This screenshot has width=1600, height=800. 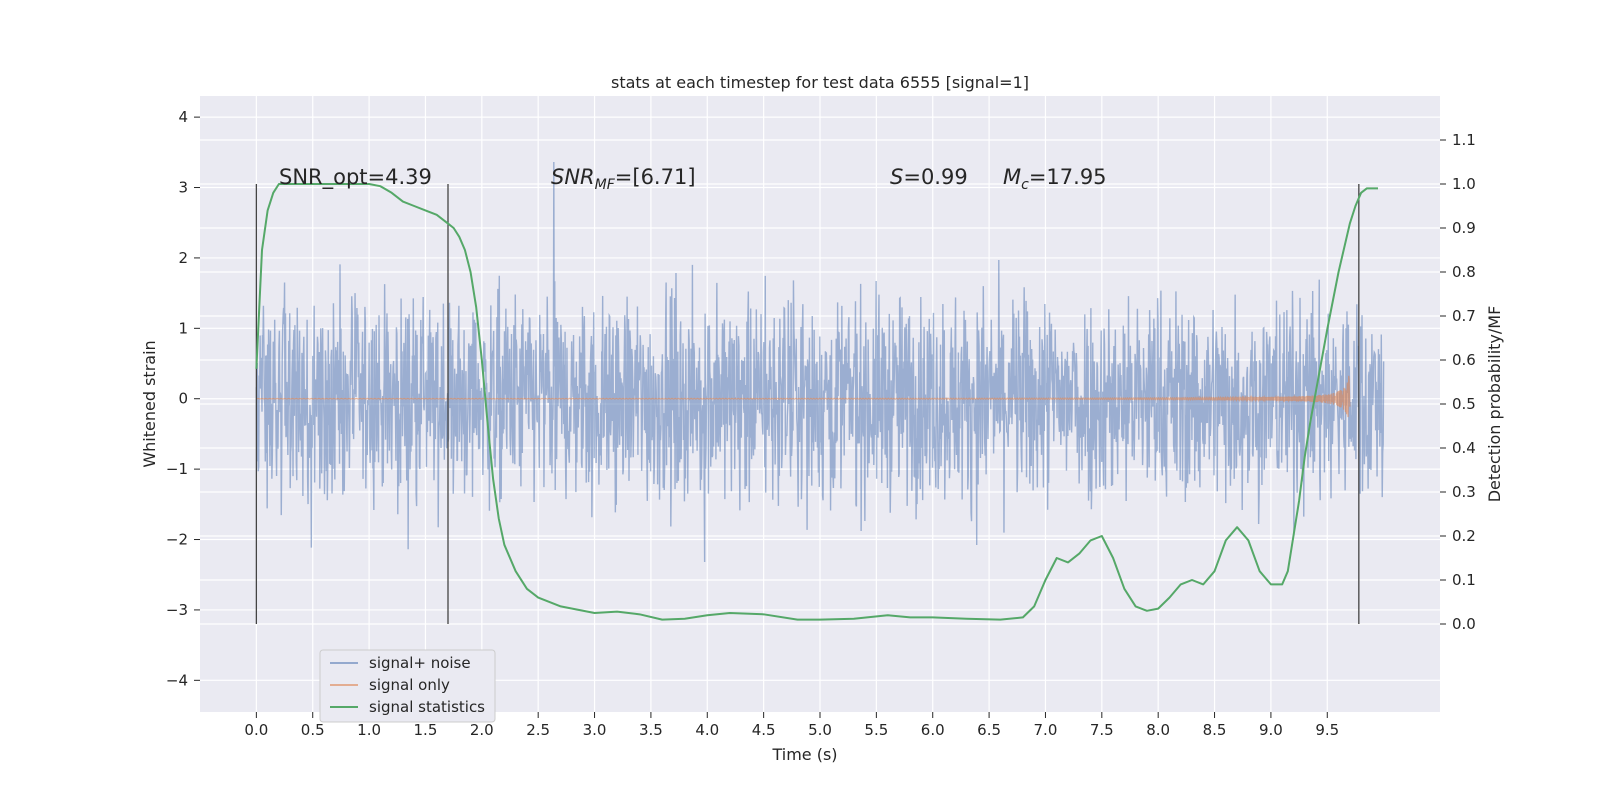 What do you see at coordinates (595, 730) in the screenshot?
I see `x-tick-label: 3.0` at bounding box center [595, 730].